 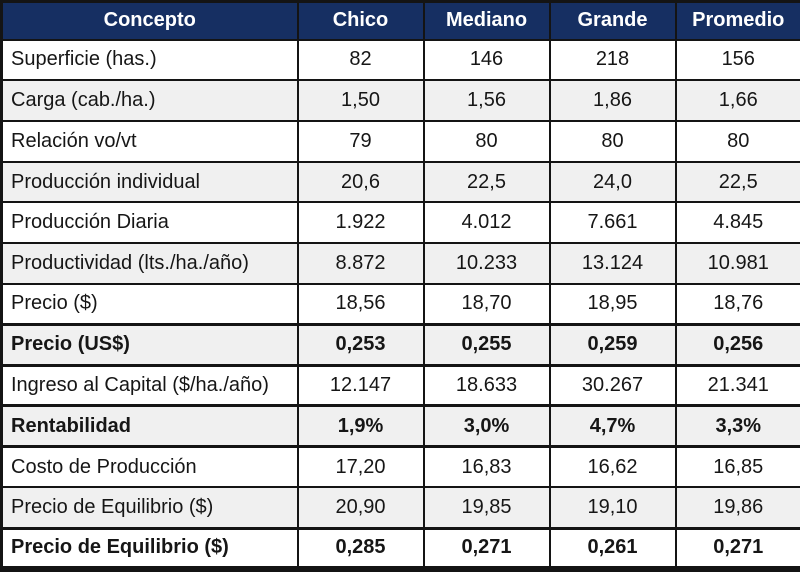 I want to click on cell-value: 18,76, so click(x=737, y=304).